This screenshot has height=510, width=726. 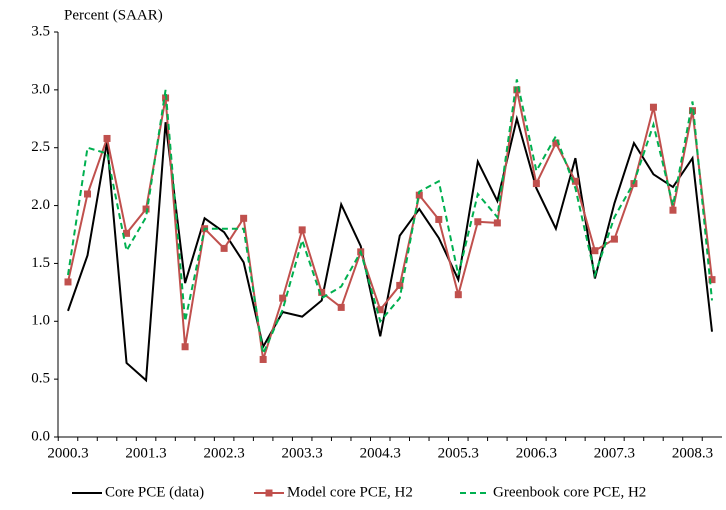 What do you see at coordinates (40, 147) in the screenshot?
I see `y-tick-label: 2.5` at bounding box center [40, 147].